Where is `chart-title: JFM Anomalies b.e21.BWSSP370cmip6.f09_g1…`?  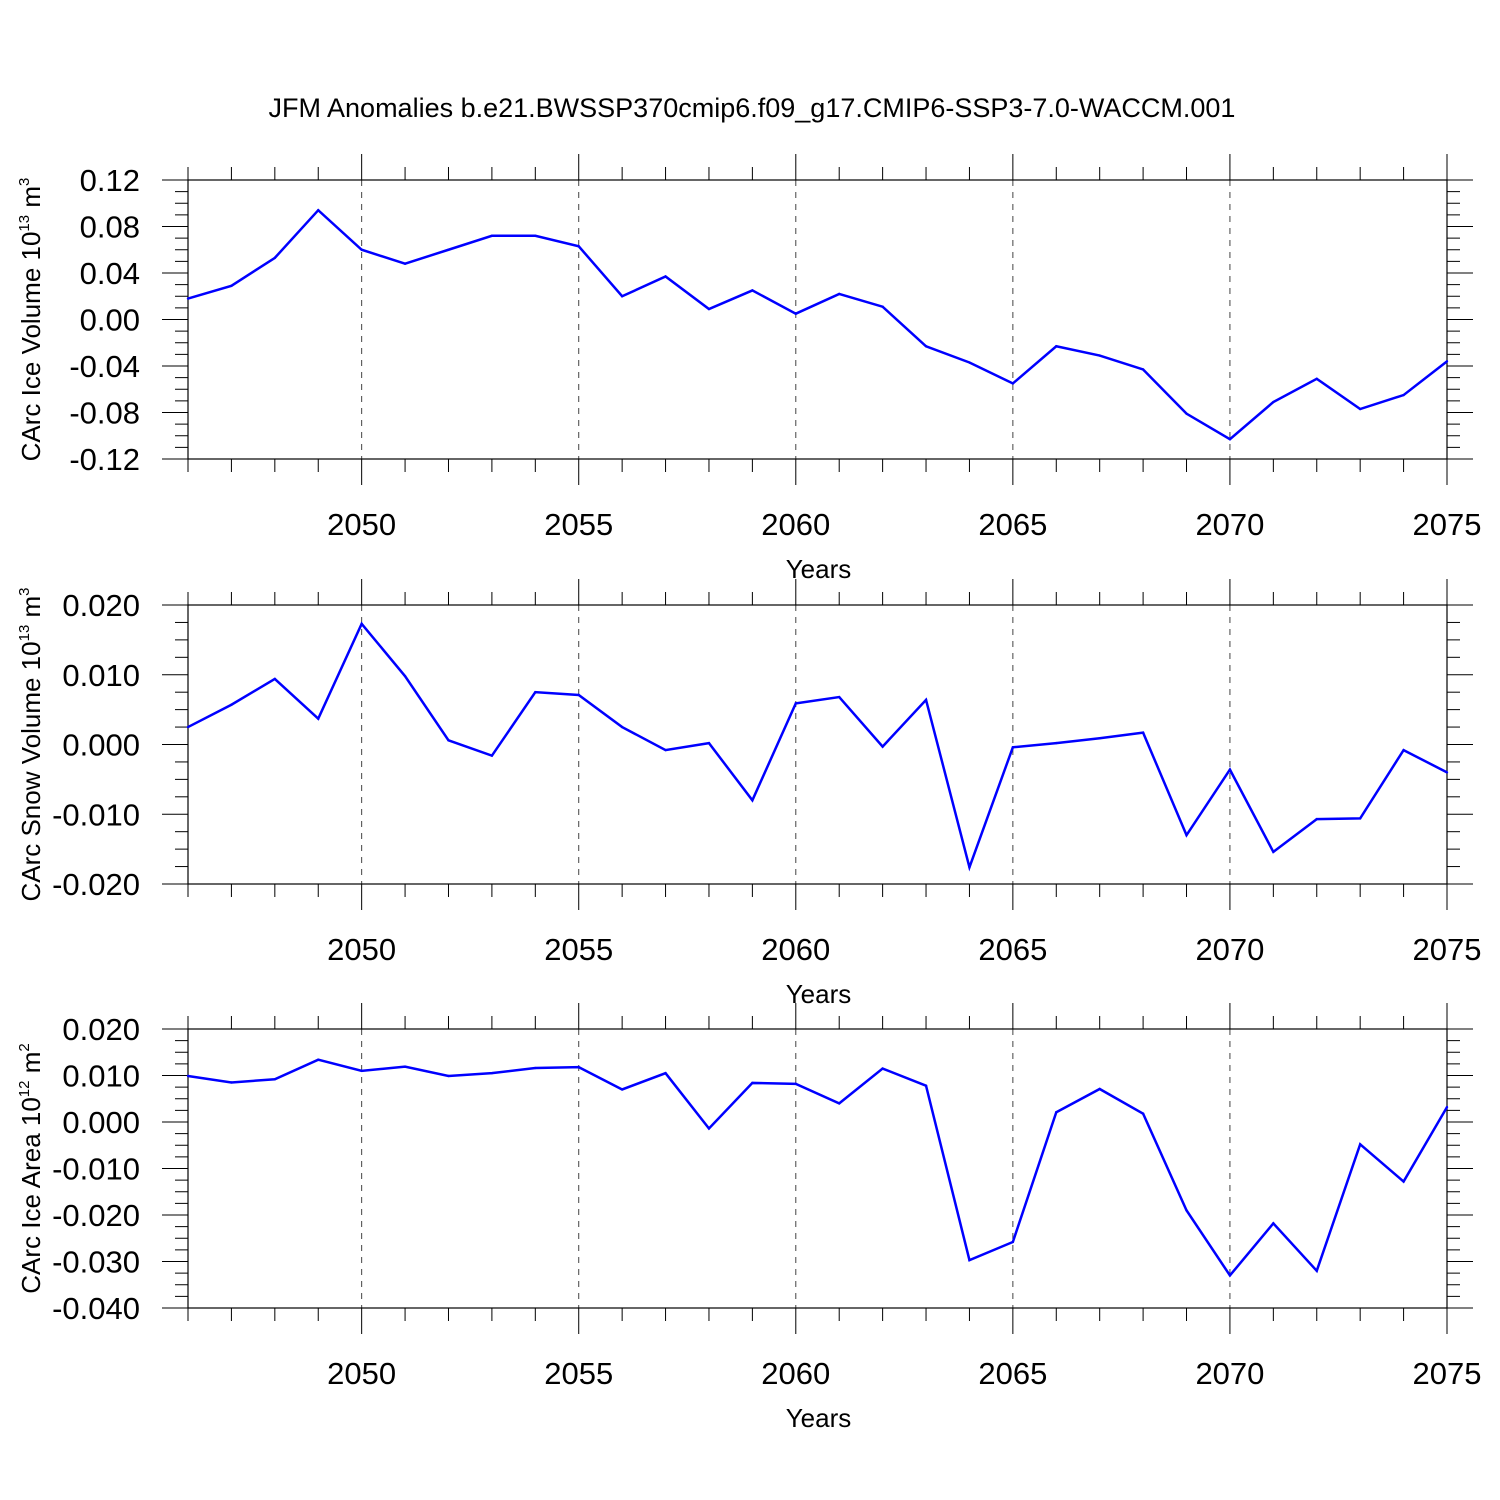
chart-title: JFM Anomalies b.e21.BWSSP370cmip6.f09_g1… is located at coordinates (752, 108).